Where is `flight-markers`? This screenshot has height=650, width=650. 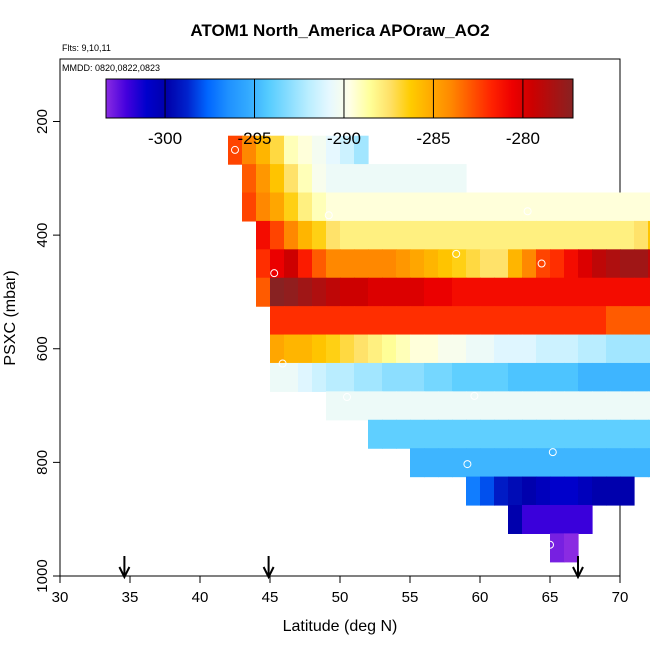
flight-markers is located at coordinates (351, 568).